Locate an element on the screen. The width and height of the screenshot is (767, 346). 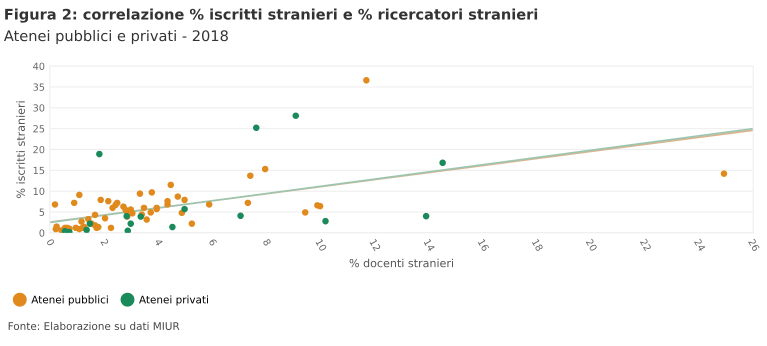
chart-subtitle: Atenei pubblici e privati - 2018 is located at coordinates (116, 37).